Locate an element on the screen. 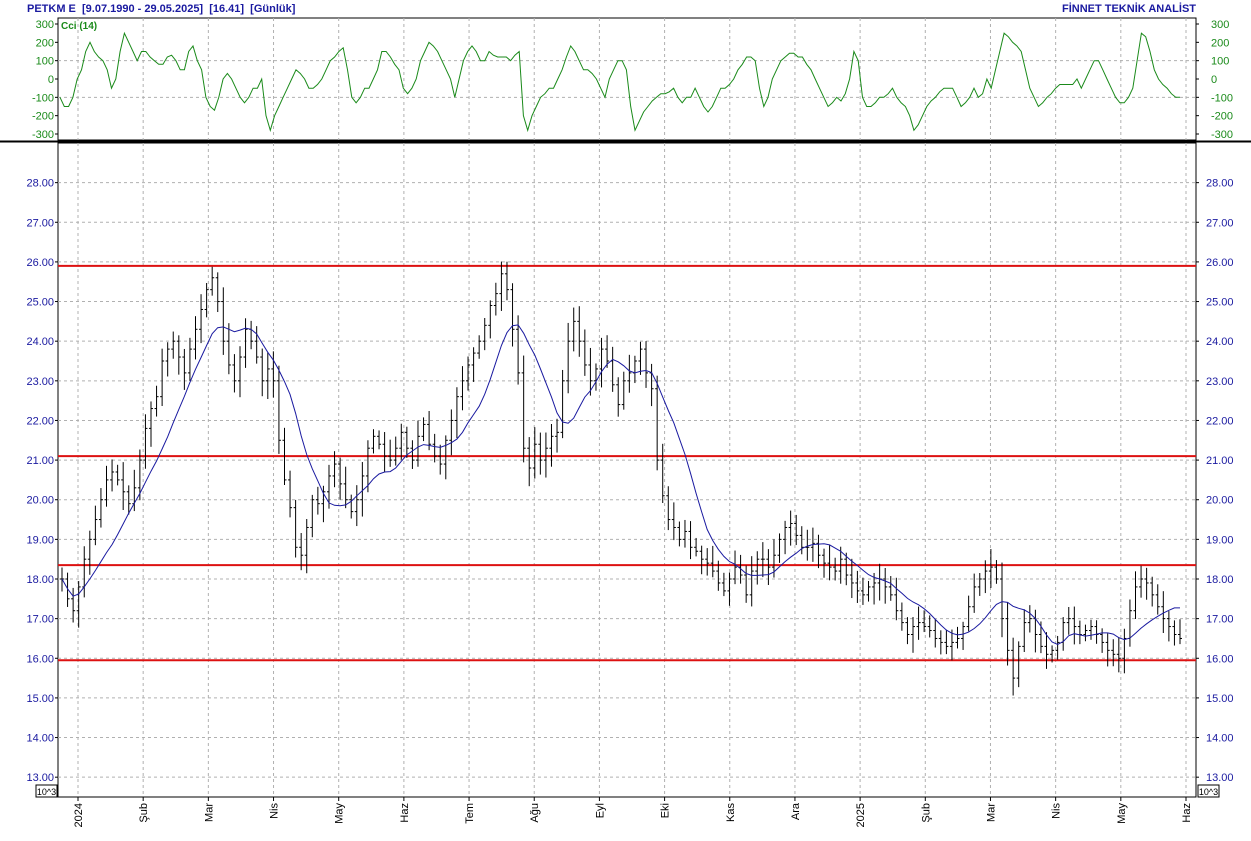 This screenshot has height=841, width=1251. price-tick-label-left: 14.00 is located at coordinates (40, 739).